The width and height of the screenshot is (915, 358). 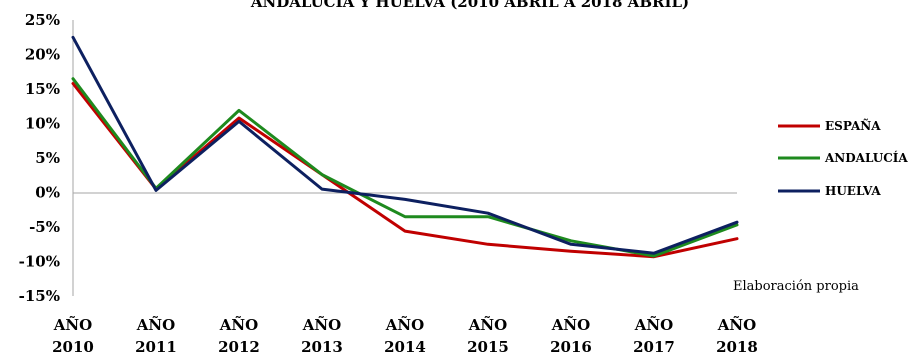 What do you see at coordinates (853, 125) in the screenshot?
I see `legend-label: ESPAÑA` at bounding box center [853, 125].